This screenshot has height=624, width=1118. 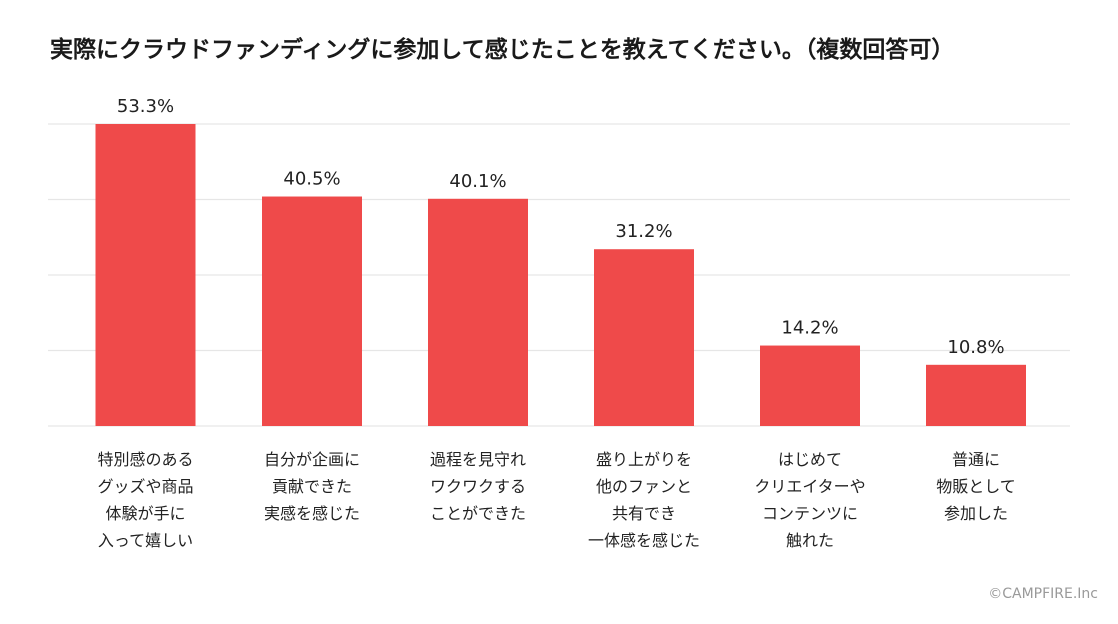 I want to click on copyright-text: ©CAMPFIRE.Inc, so click(x=1043, y=594).